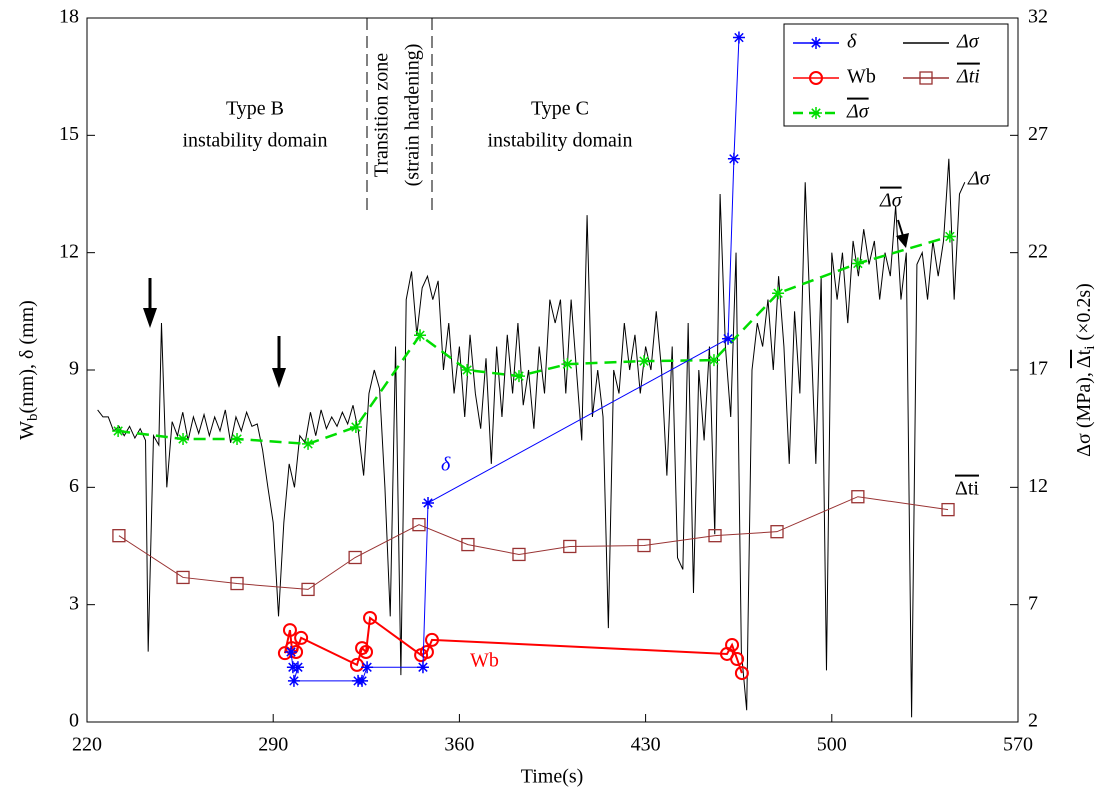 The image size is (1106, 799). Describe the element at coordinates (979, 179) in the screenshot. I see `series-label: Δσ` at that location.